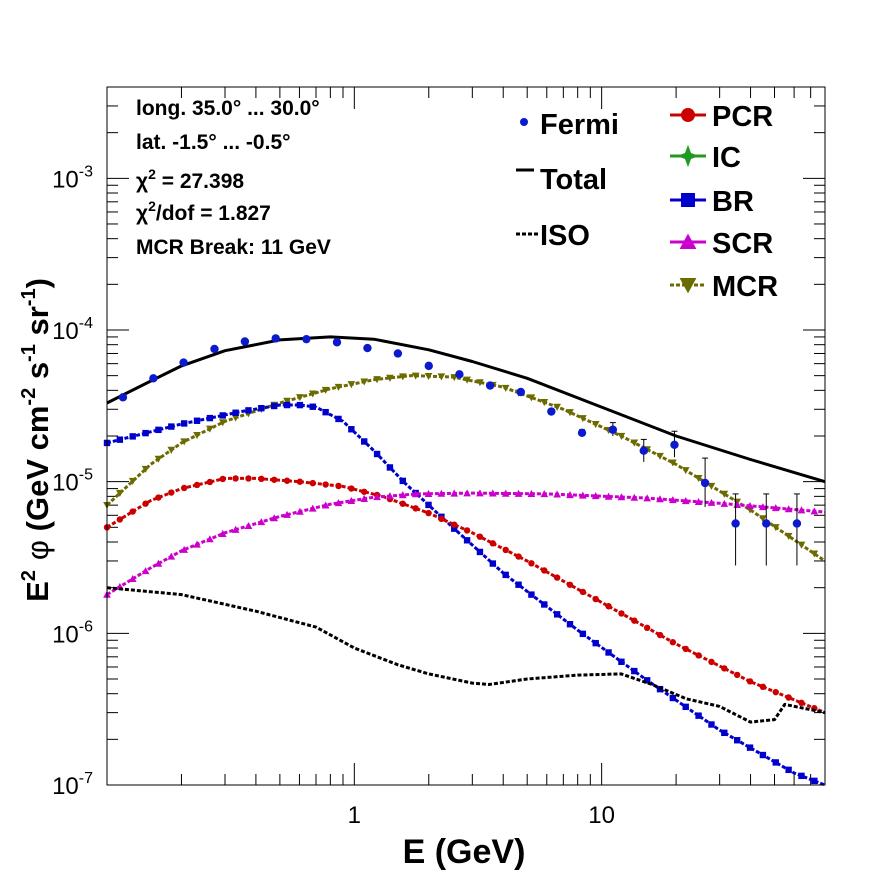 The image size is (896, 872). Describe the element at coordinates (37, 550) in the screenshot. I see `ylabel-phi: φ` at that location.